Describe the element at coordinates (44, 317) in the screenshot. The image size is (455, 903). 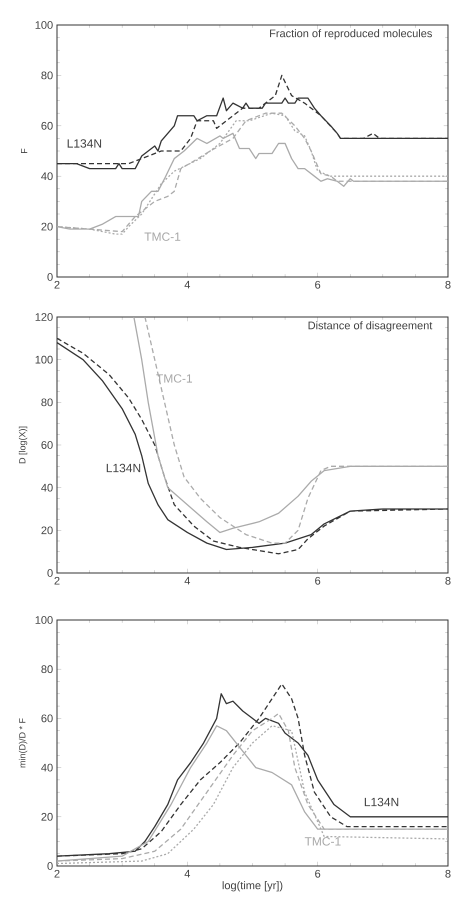
I see `y-tick-label: 120` at that location.